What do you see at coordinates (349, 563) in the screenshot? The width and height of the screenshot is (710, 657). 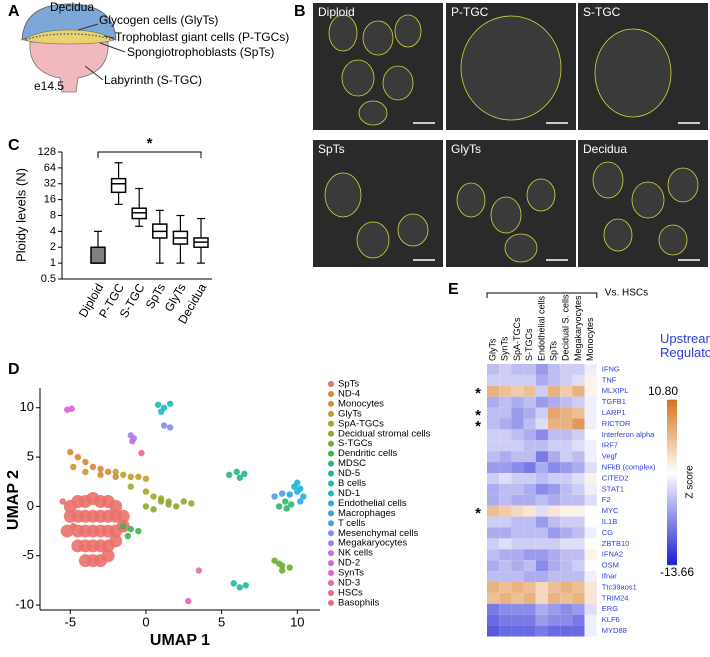 I see `legend-label: ND-2` at bounding box center [349, 563].